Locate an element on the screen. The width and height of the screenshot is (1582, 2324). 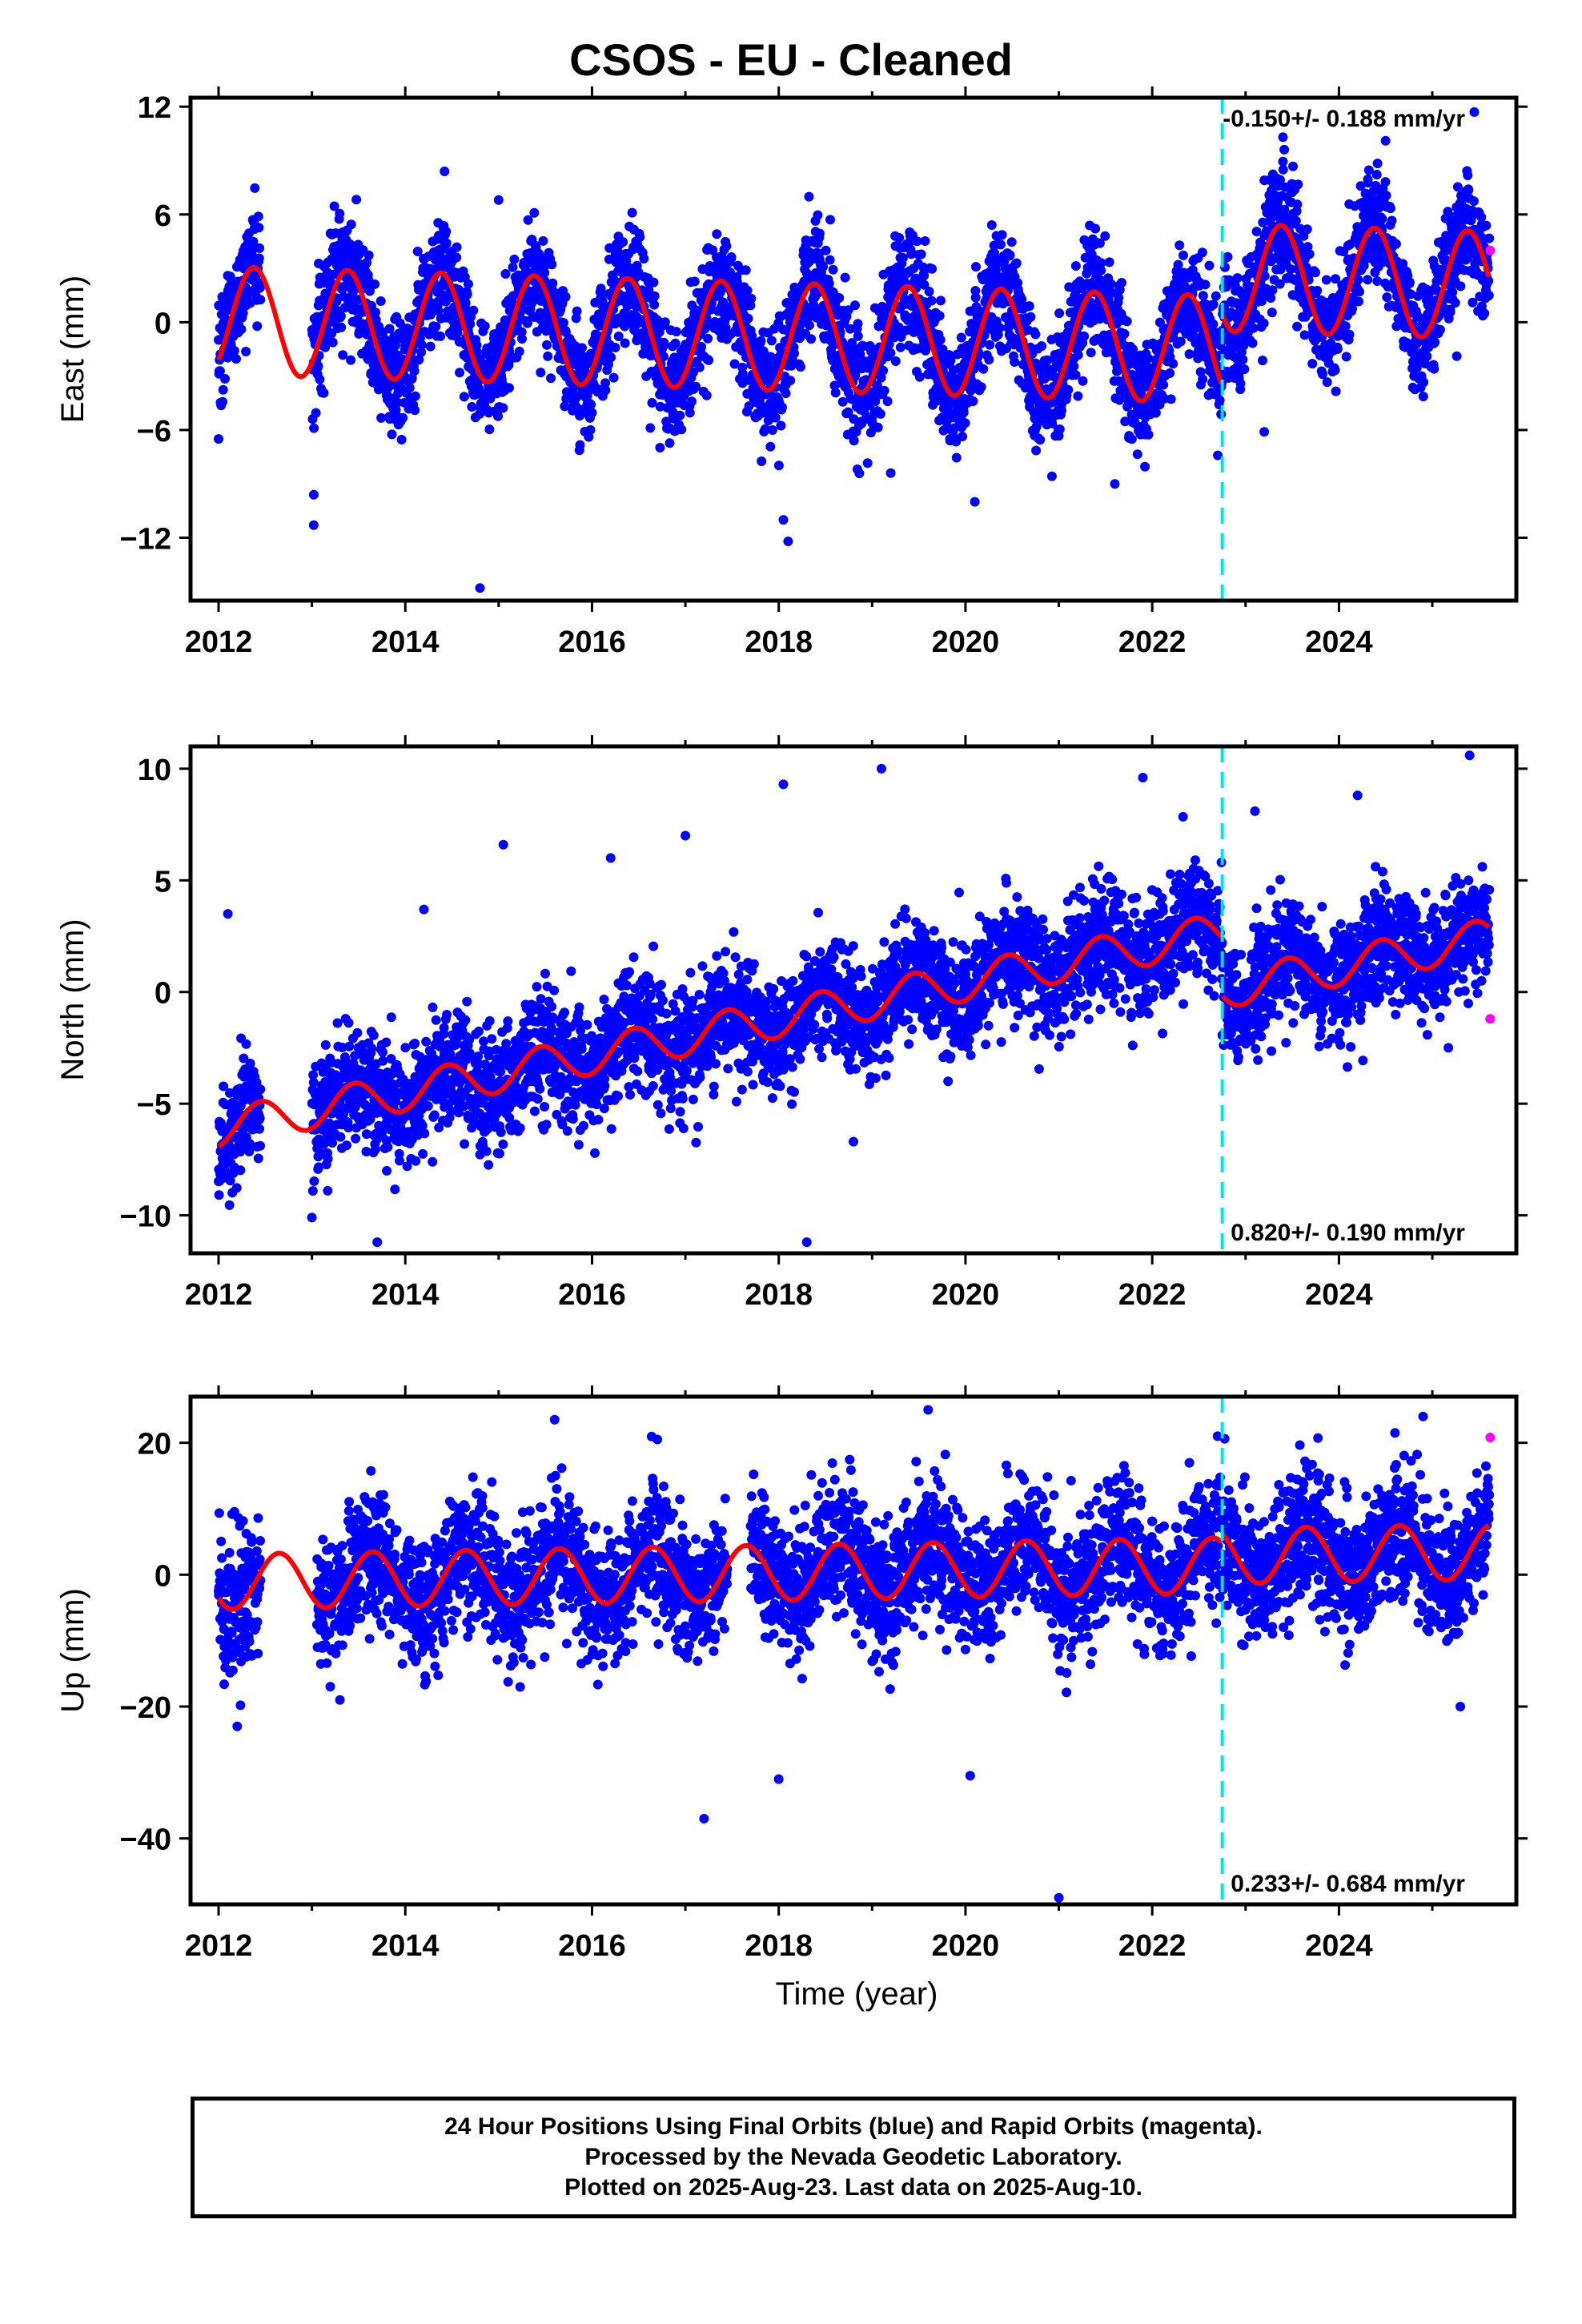
rapid-orbit-point is located at coordinates (1491, 250).